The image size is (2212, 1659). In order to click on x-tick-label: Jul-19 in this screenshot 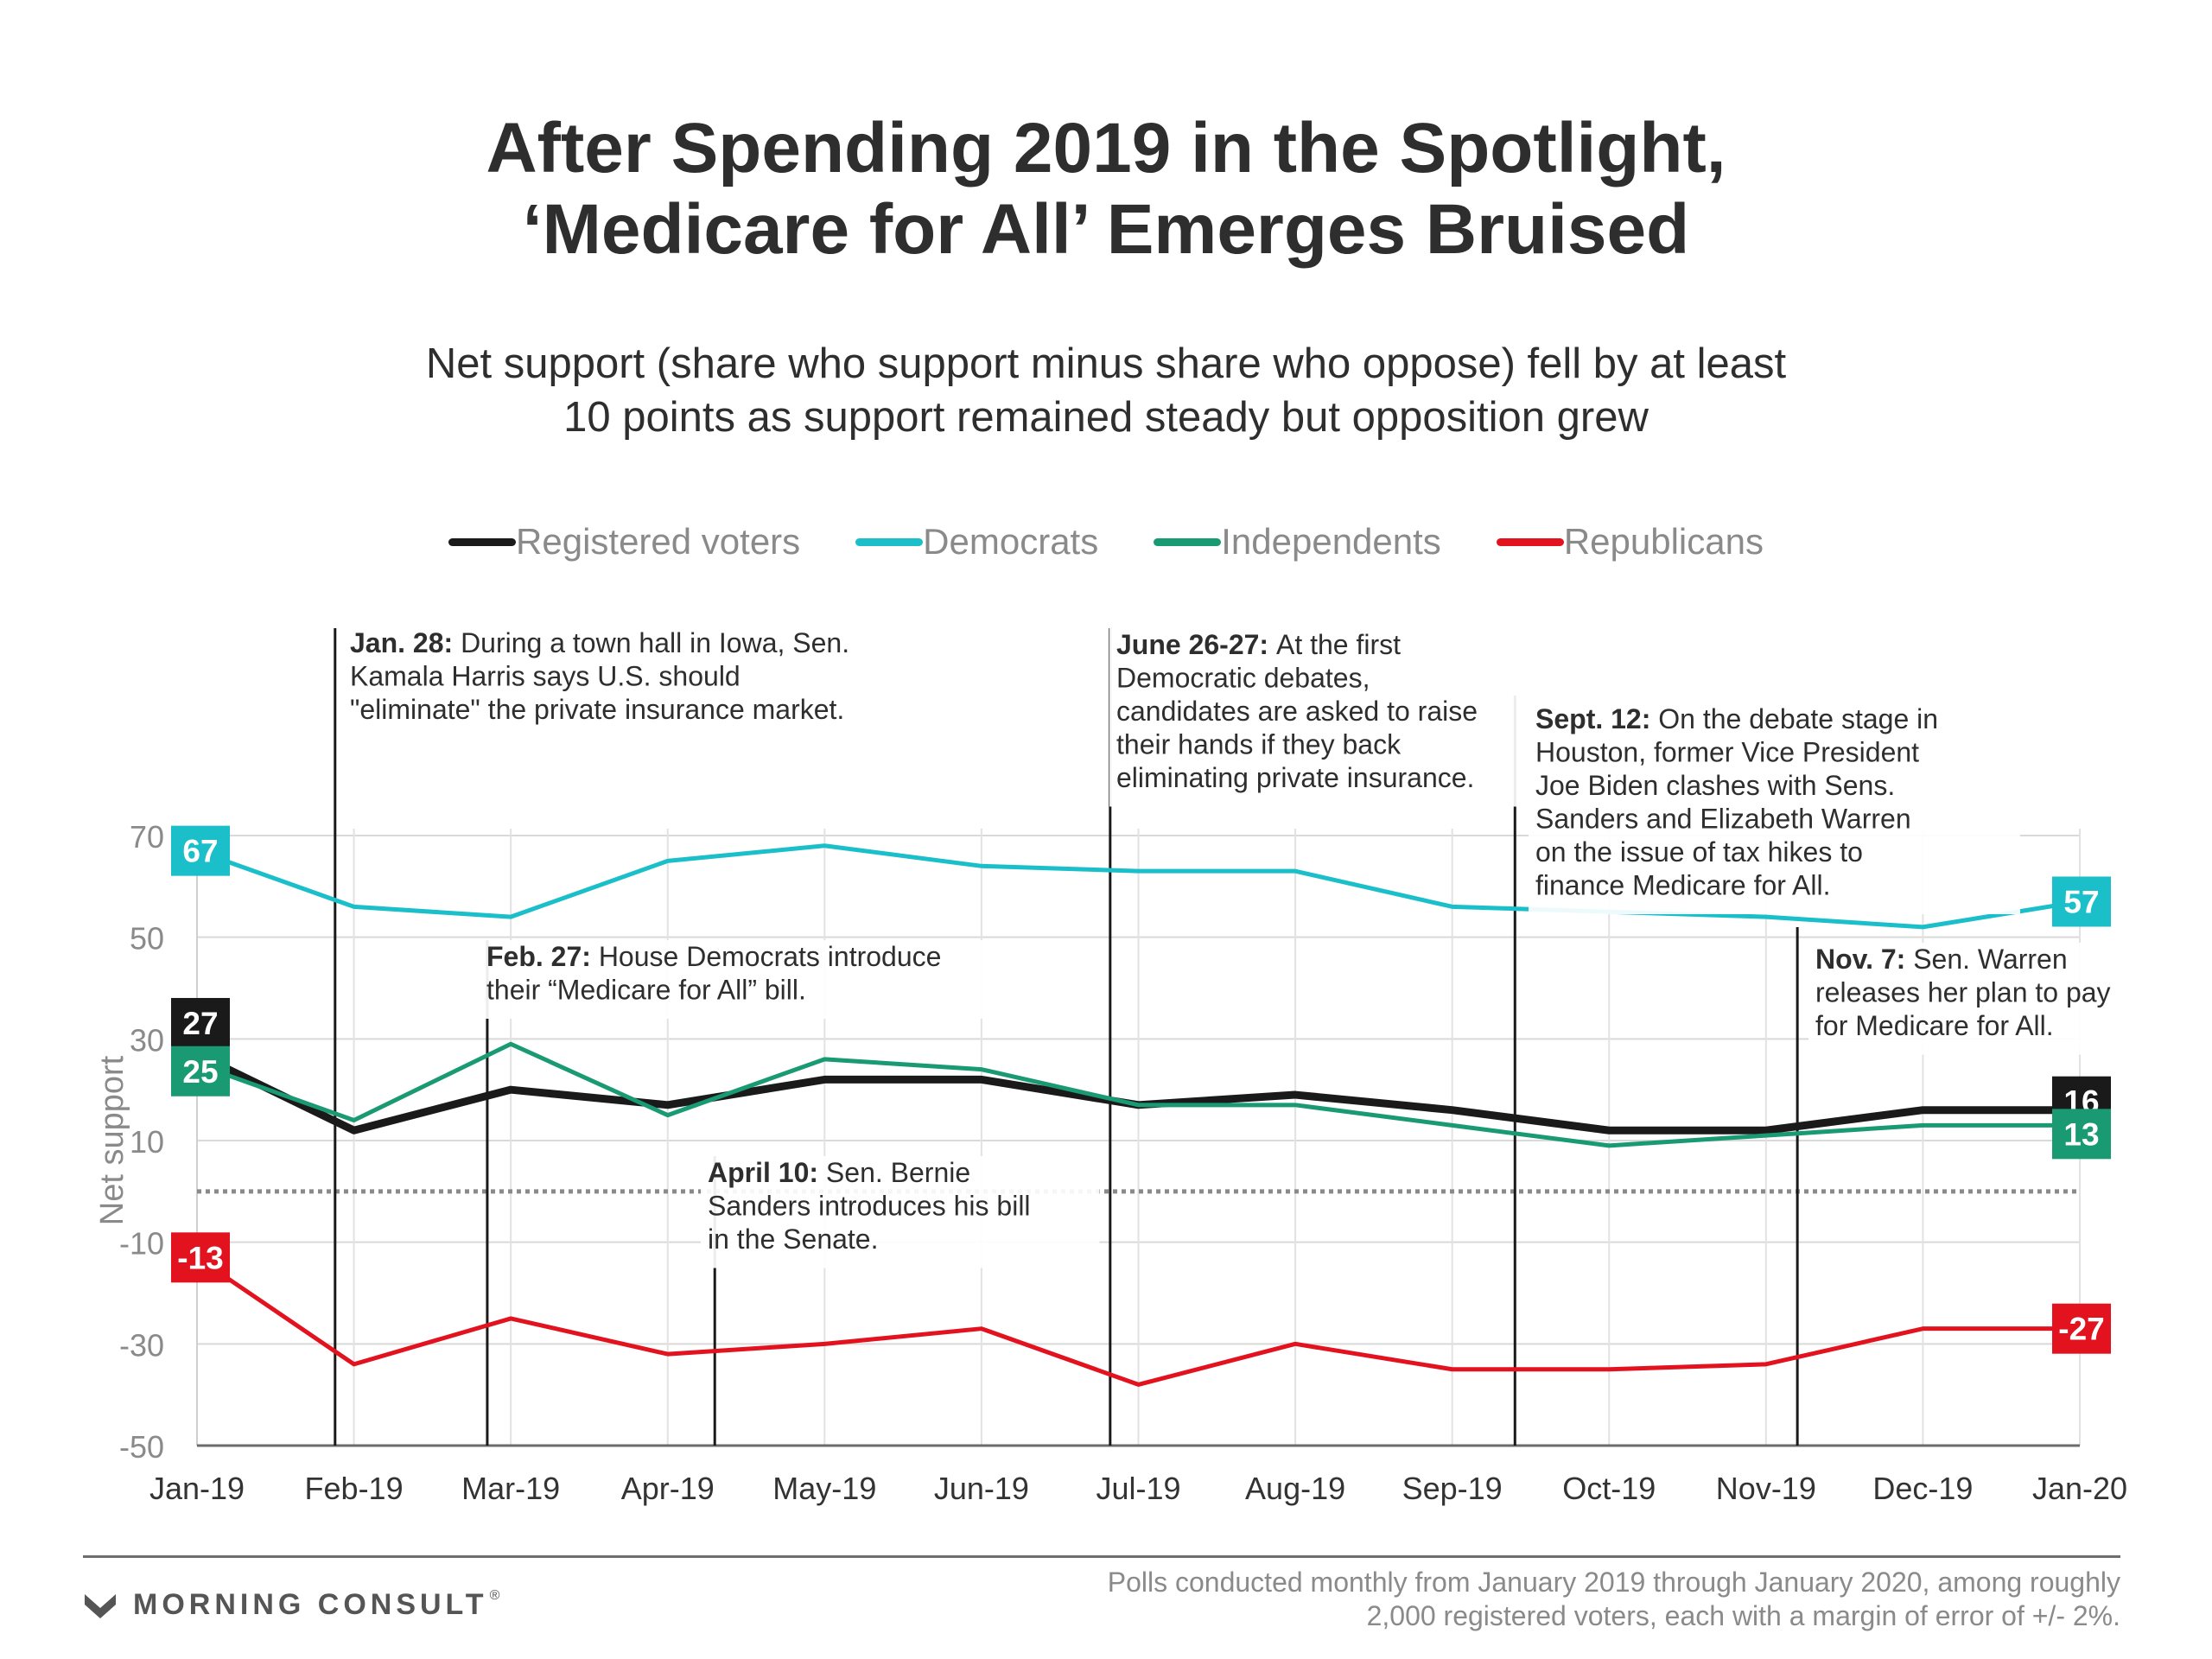, I will do `click(1138, 1488)`.